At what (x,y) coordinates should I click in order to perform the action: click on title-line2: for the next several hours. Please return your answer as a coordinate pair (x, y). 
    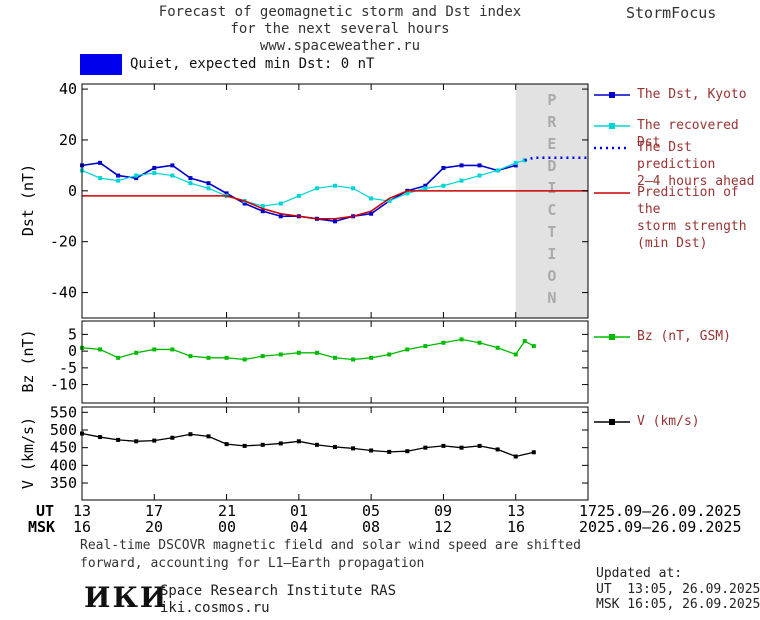
    Looking at the image, I should click on (340, 29).